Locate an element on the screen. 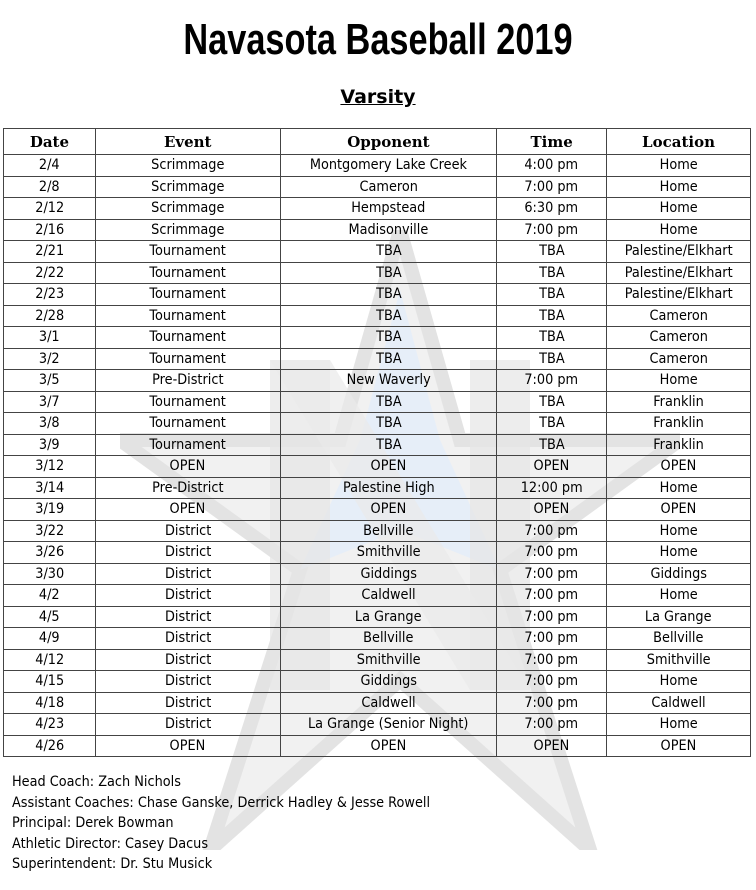 Image resolution: width=756 pixels, height=890 pixels. staff-line: Athletic Director: Casey Dacus is located at coordinates (239, 844).